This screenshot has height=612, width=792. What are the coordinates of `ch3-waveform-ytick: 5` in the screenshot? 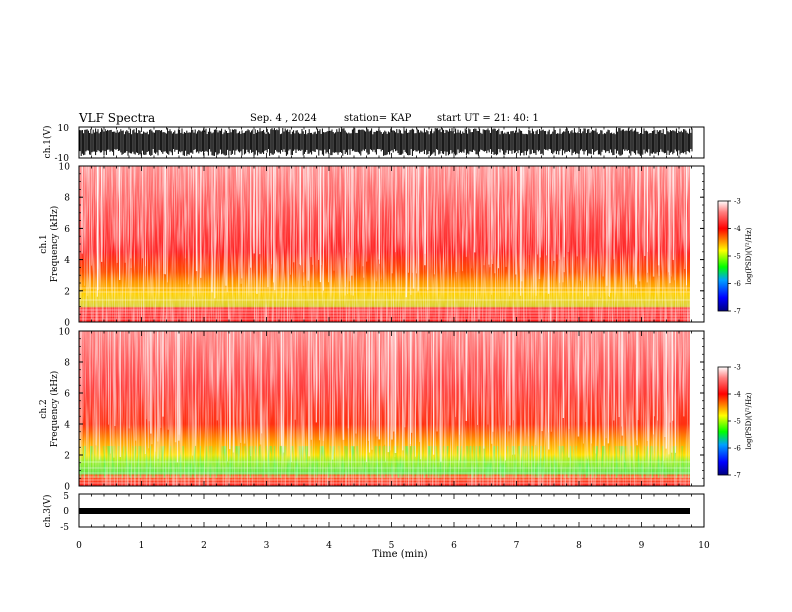 It's located at (66, 497).